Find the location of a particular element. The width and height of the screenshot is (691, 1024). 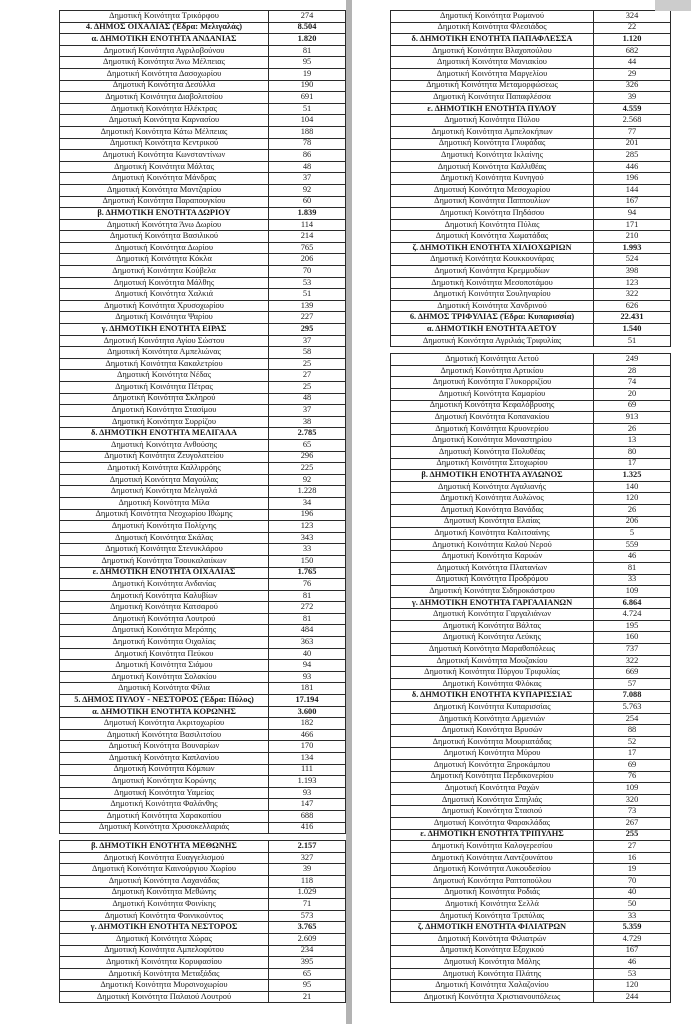

population-value: 28 is located at coordinates (632, 371).